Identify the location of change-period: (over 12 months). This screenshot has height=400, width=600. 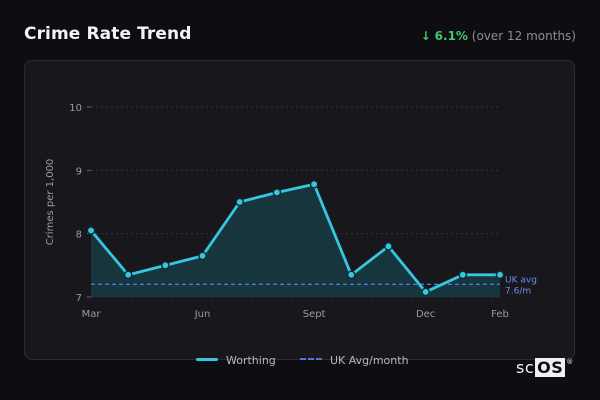
(523, 36).